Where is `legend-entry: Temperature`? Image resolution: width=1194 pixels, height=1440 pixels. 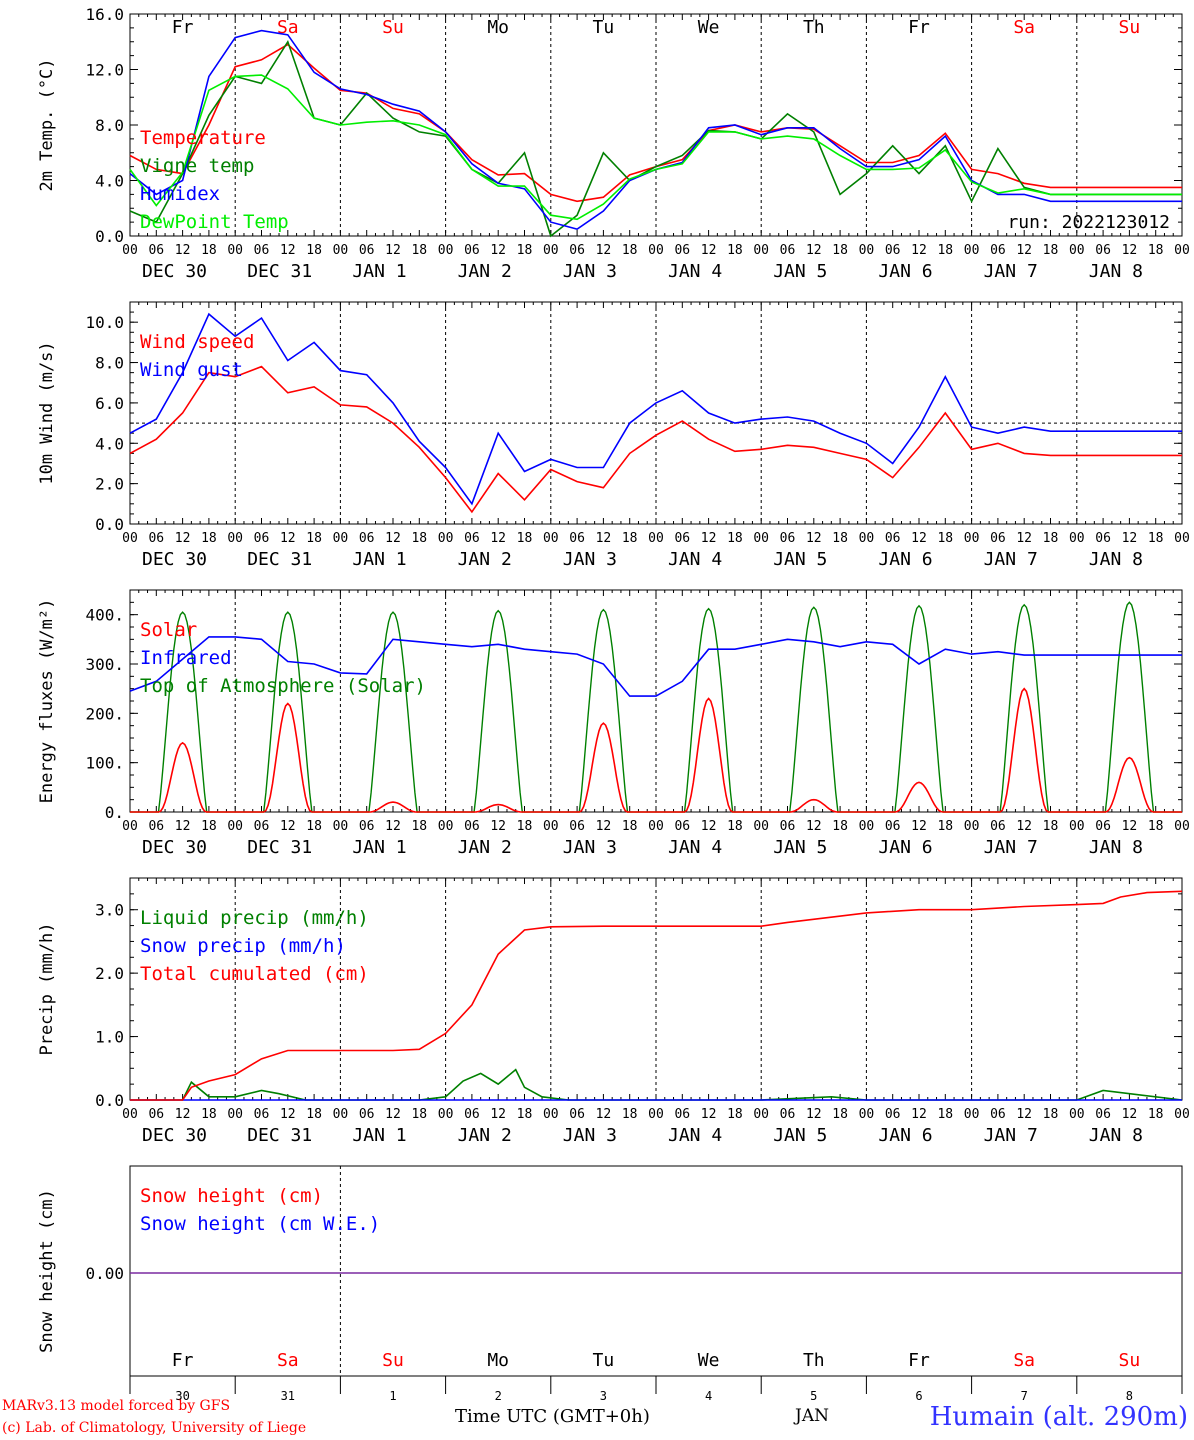 legend-entry: Temperature is located at coordinates (203, 138).